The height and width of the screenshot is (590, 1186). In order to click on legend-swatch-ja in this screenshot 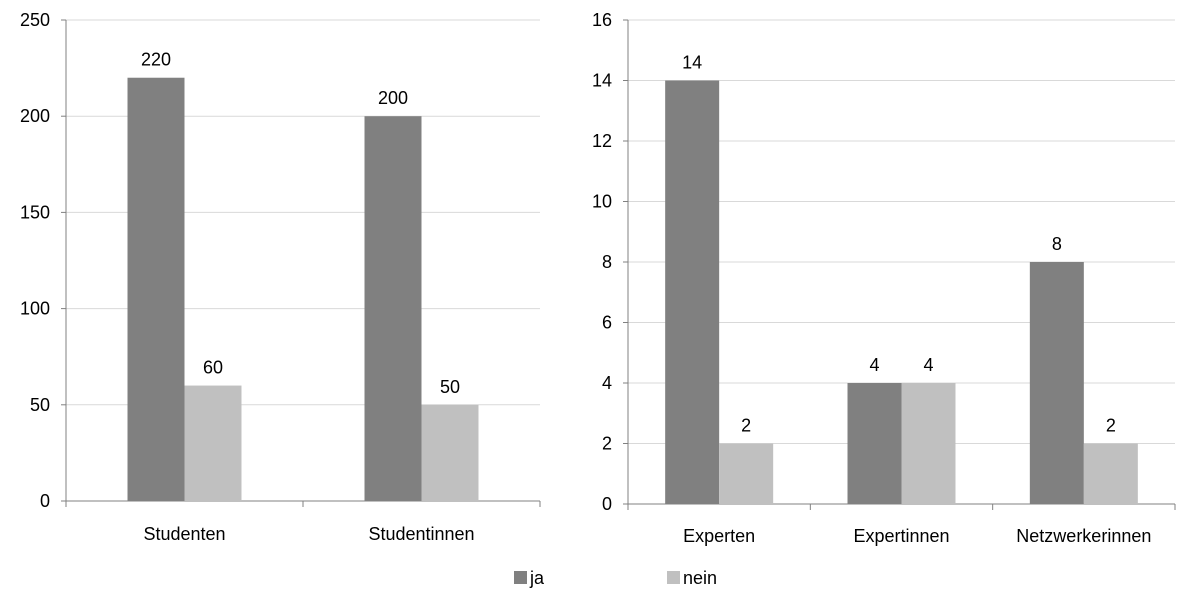, I will do `click(520, 577)`.